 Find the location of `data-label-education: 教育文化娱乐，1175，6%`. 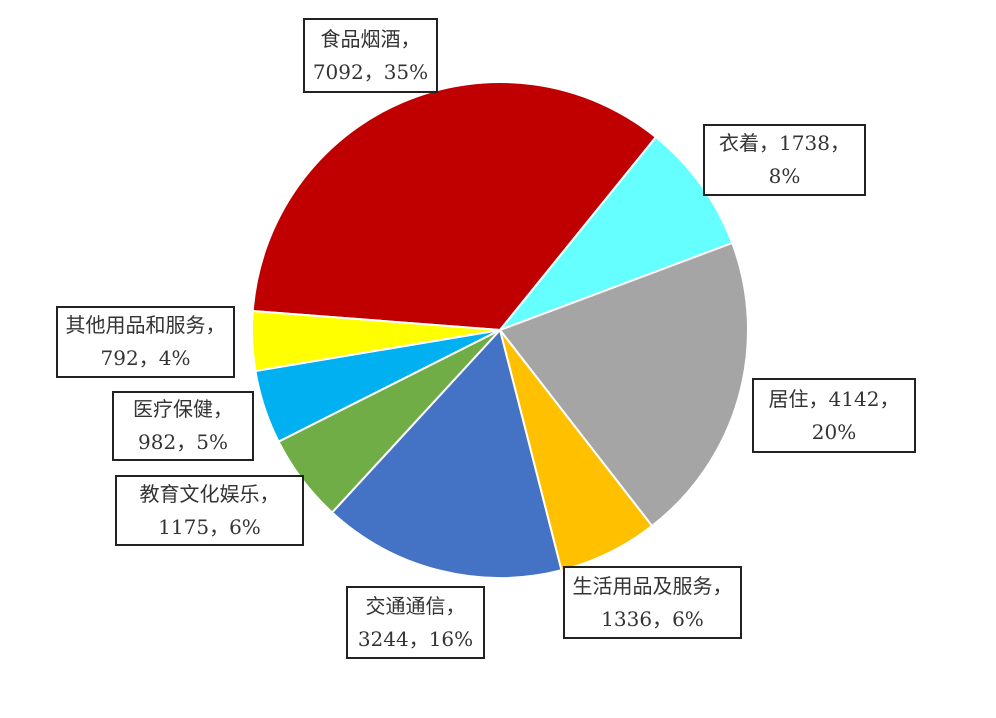

data-label-education: 教育文化娱乐，1175，6% is located at coordinates (209, 510).